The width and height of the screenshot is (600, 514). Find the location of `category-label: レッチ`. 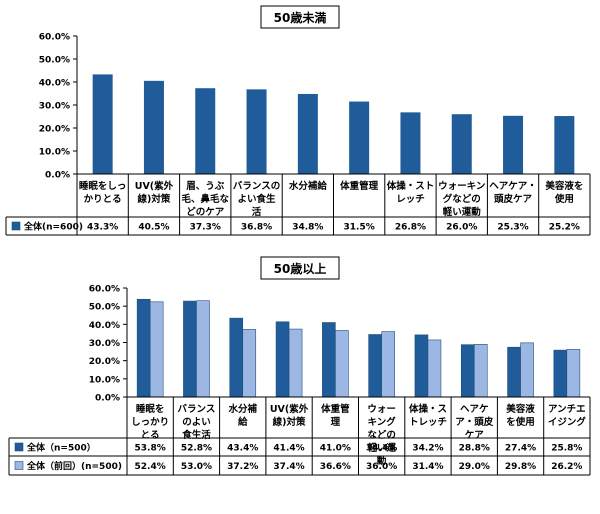

category-label: レッチ is located at coordinates (410, 199).